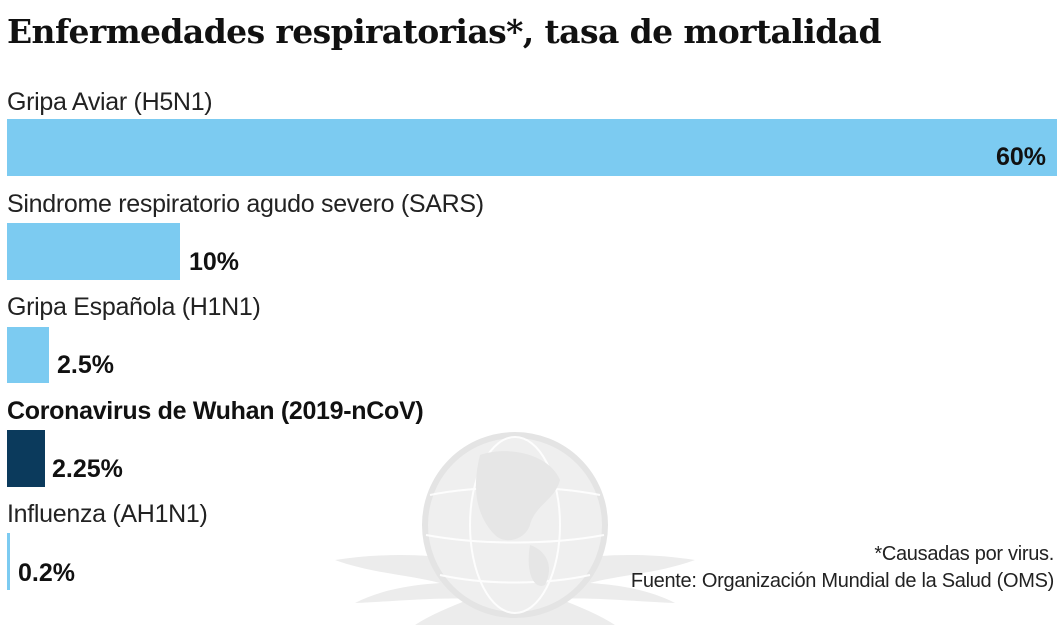 Image resolution: width=1062 pixels, height=630 pixels. What do you see at coordinates (964, 554) in the screenshot?
I see `footnote: *Causadas por virus.` at bounding box center [964, 554].